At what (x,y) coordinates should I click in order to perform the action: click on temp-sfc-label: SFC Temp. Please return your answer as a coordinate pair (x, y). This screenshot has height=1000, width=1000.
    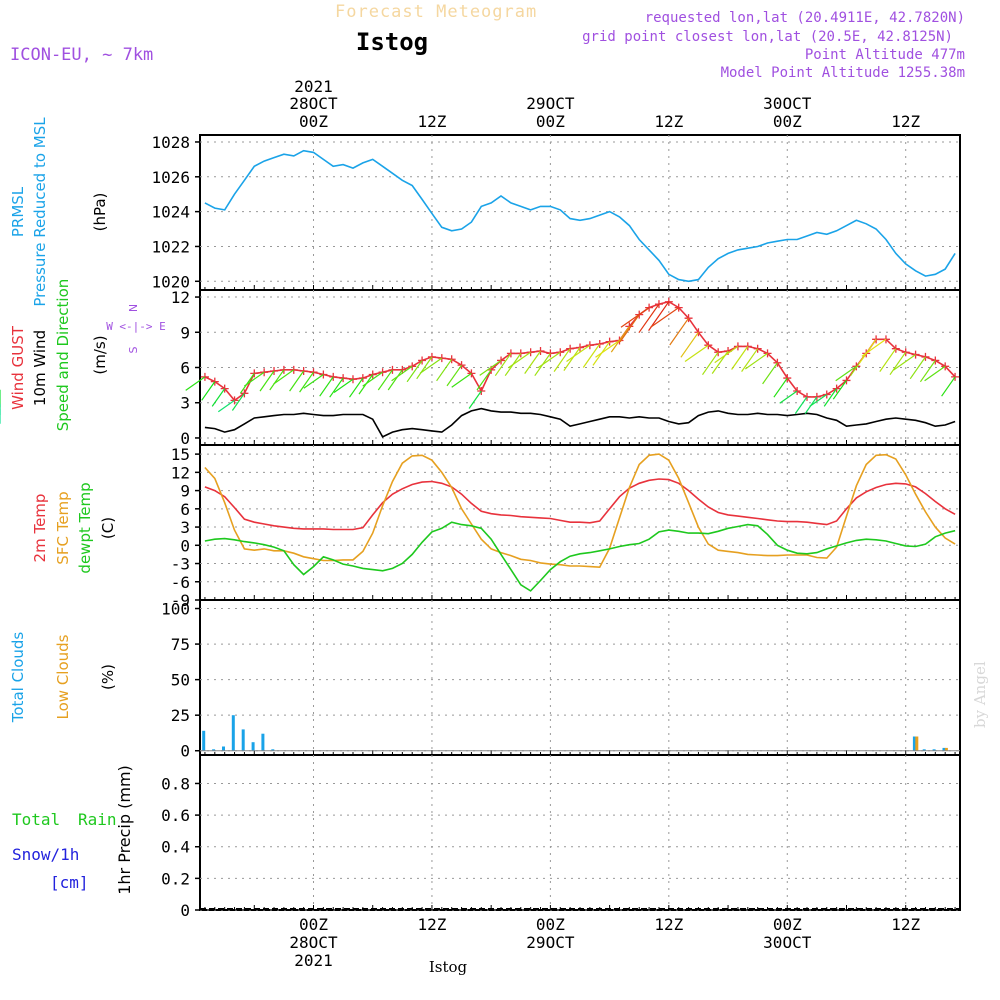
    Looking at the image, I should click on (63, 527).